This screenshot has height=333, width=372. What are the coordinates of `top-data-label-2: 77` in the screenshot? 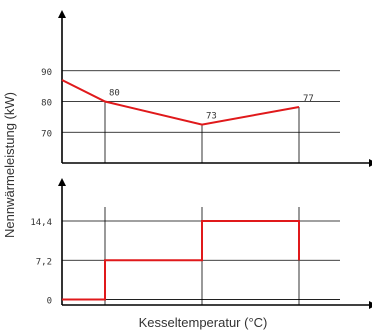 It's located at (308, 99).